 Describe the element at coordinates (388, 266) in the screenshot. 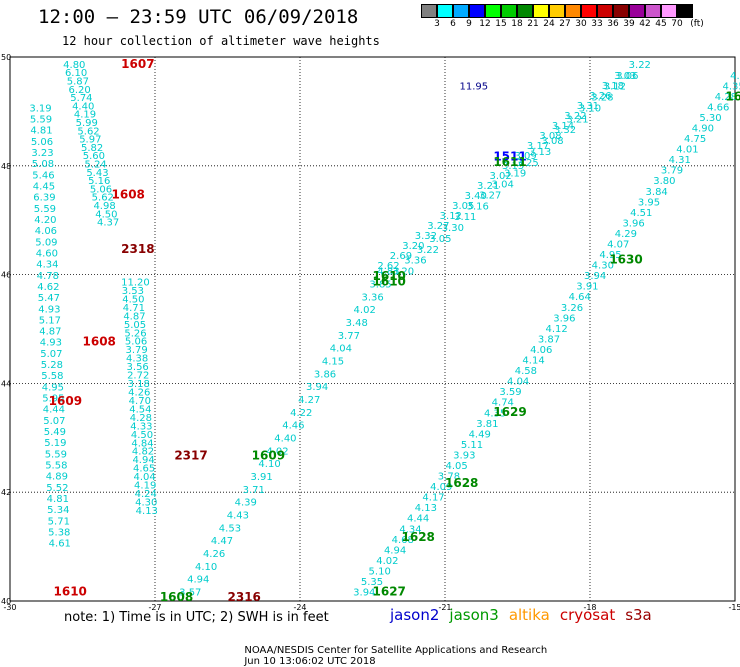

I see `swh-value: 2.62` at that location.